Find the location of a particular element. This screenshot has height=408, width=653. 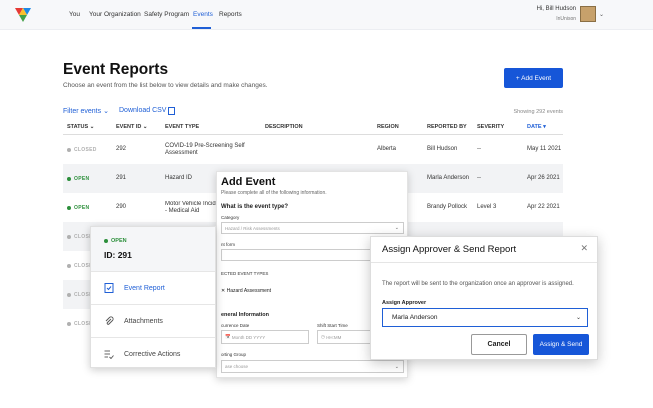

category-select: Hazard / Risk Assessments ⌄ is located at coordinates (312, 228).